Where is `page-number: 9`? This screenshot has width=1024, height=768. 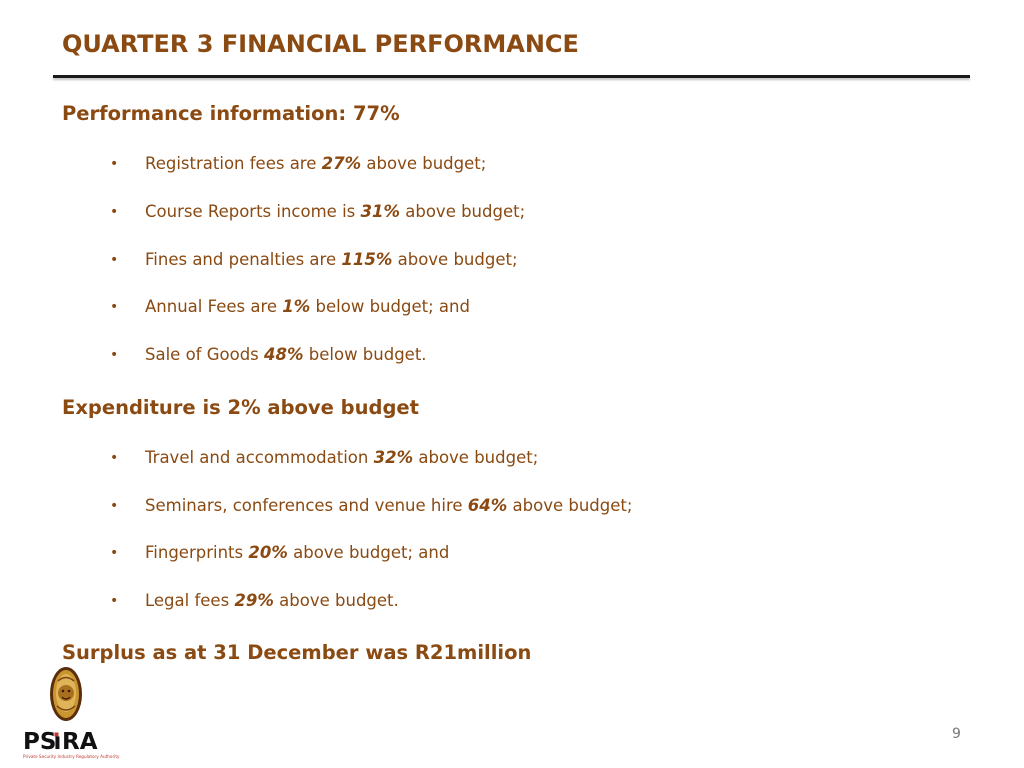 page-number: 9 is located at coordinates (956, 734).